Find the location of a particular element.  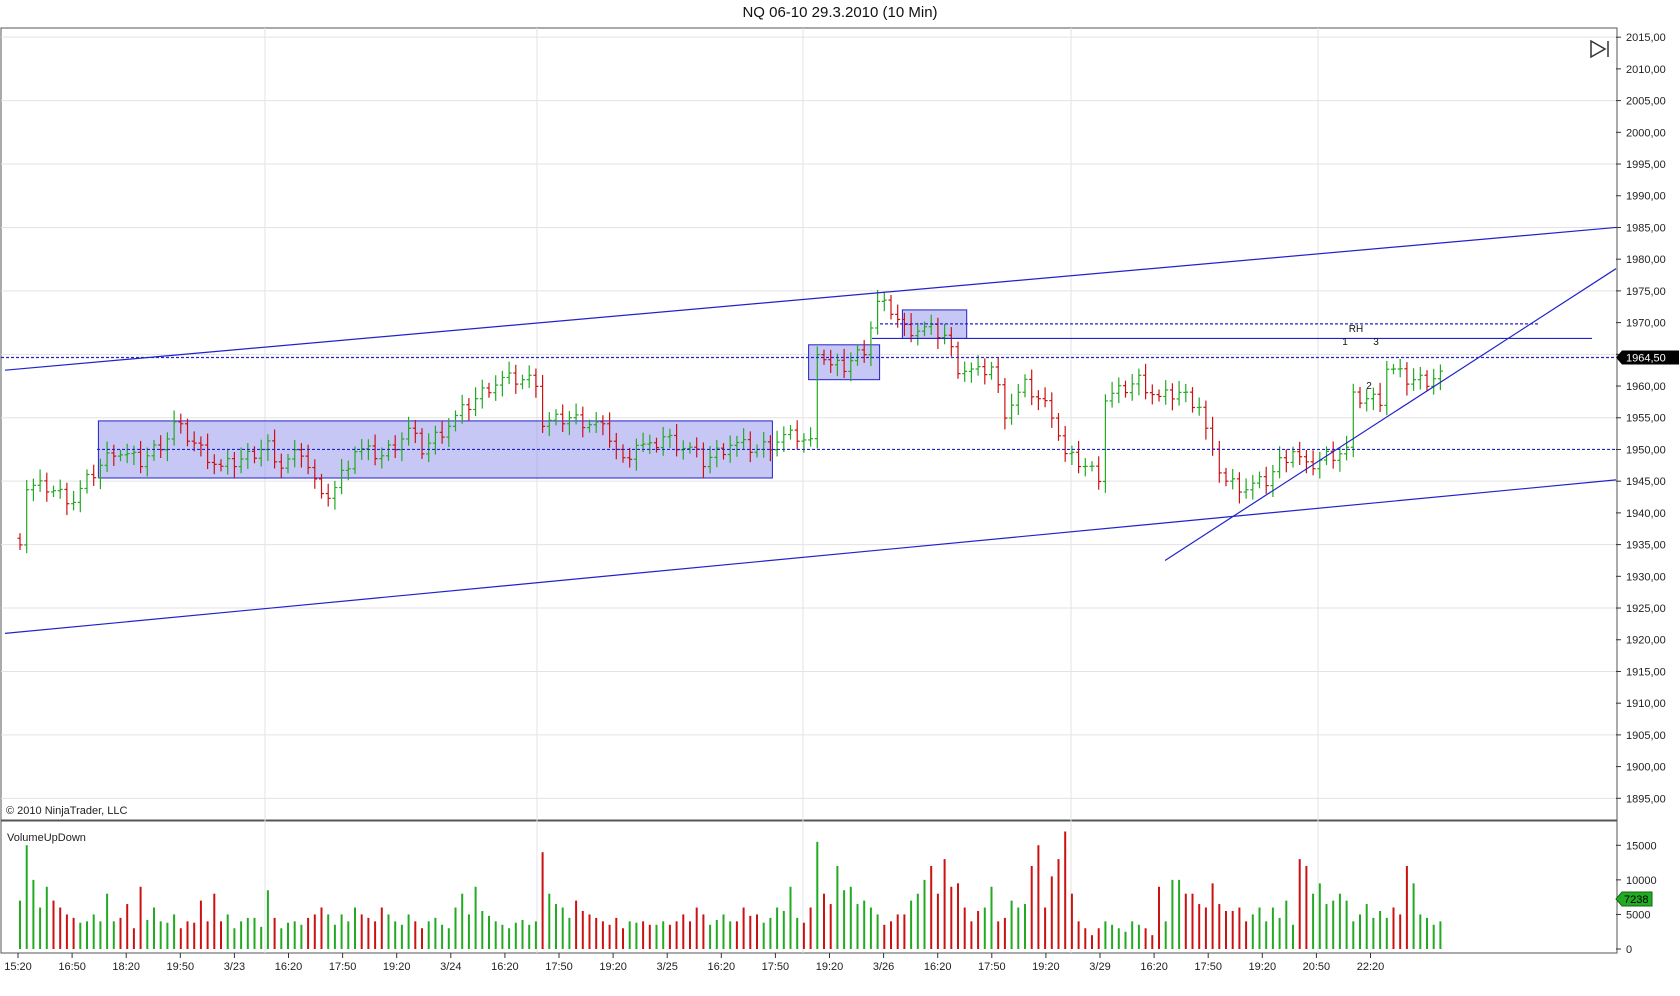

y-tick-label: 1970,00 is located at coordinates (1646, 324).